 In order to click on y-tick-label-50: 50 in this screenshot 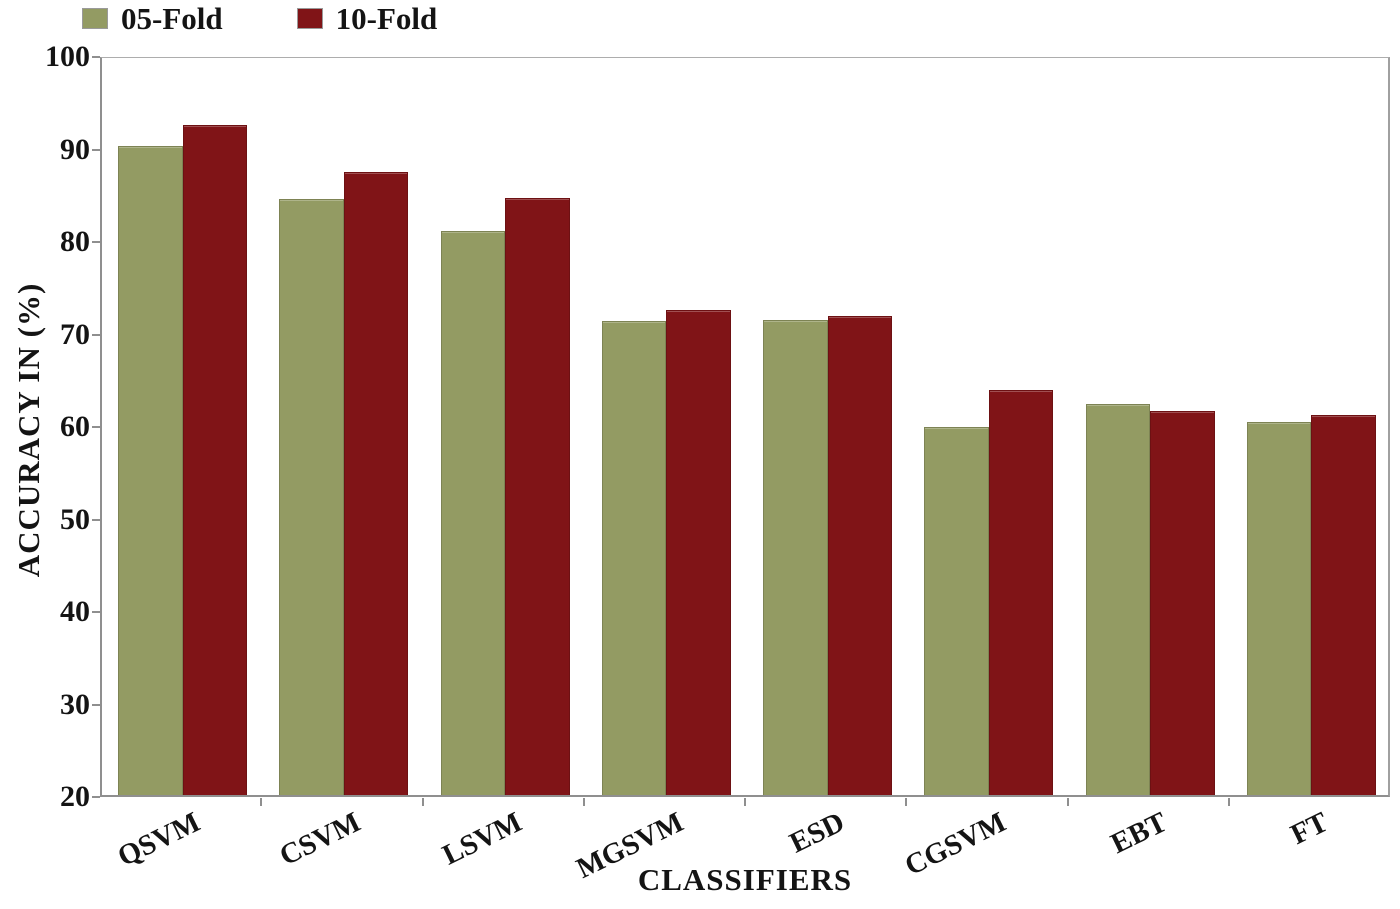, I will do `click(75, 519)`.